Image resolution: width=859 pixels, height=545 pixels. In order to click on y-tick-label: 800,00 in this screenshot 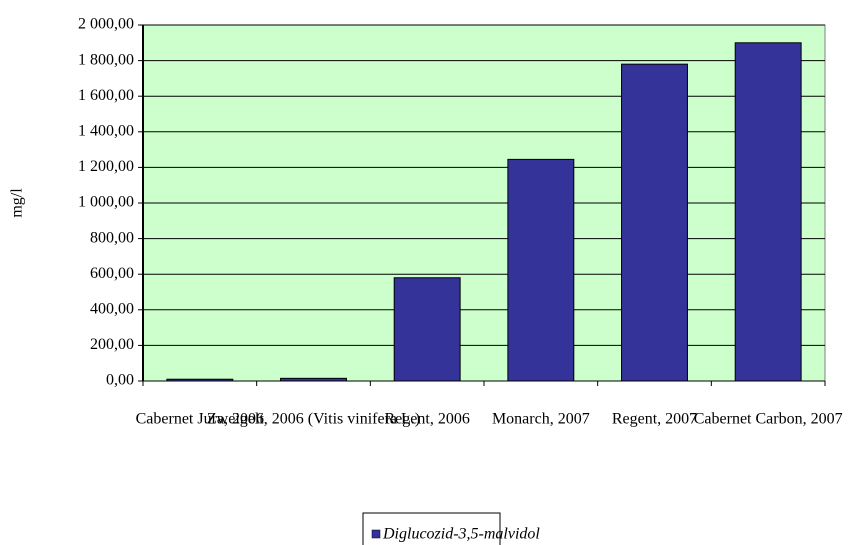, I will do `click(112, 237)`.